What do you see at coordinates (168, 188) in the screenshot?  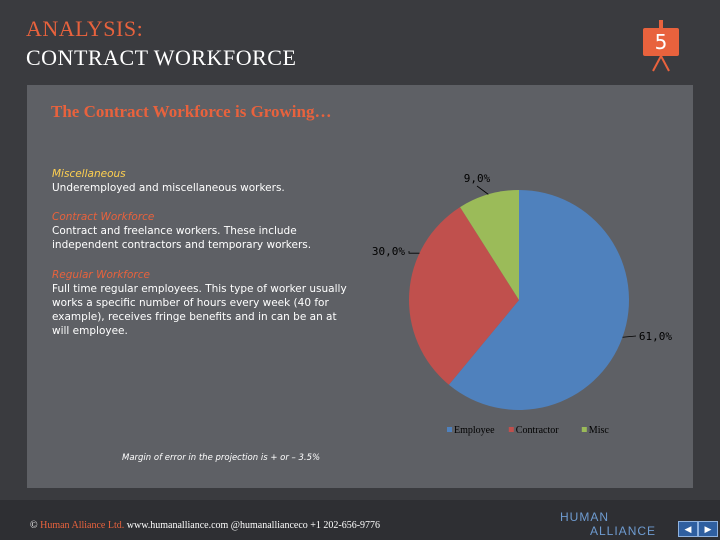 I see `misc-text: Underemployed and miscellaneous workers.` at bounding box center [168, 188].